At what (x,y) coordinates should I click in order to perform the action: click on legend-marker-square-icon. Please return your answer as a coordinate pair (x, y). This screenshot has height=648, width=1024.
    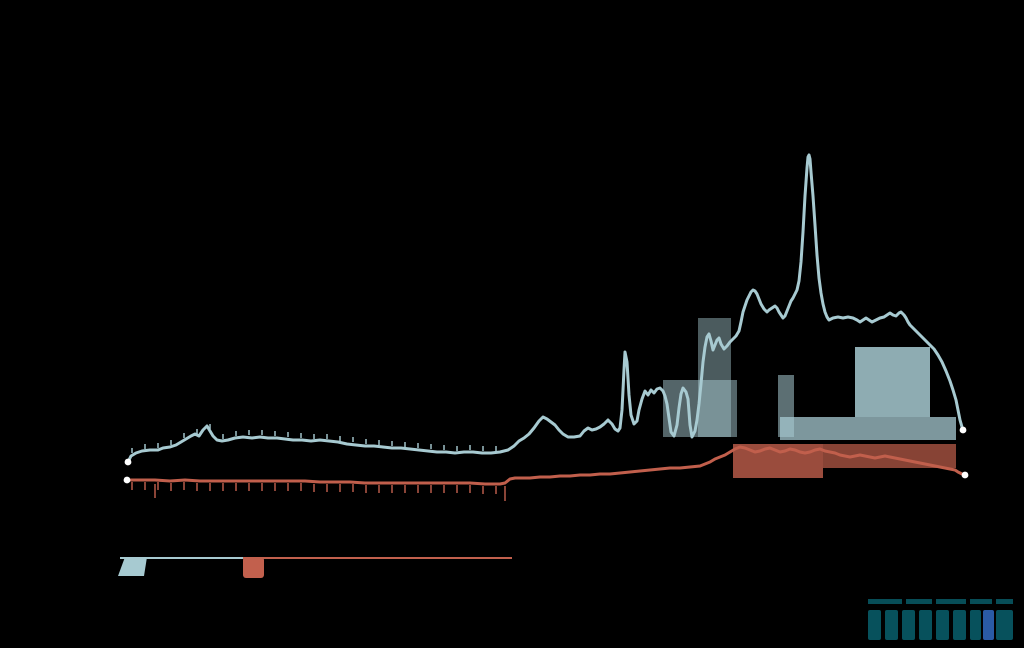
    Looking at the image, I should click on (253, 567).